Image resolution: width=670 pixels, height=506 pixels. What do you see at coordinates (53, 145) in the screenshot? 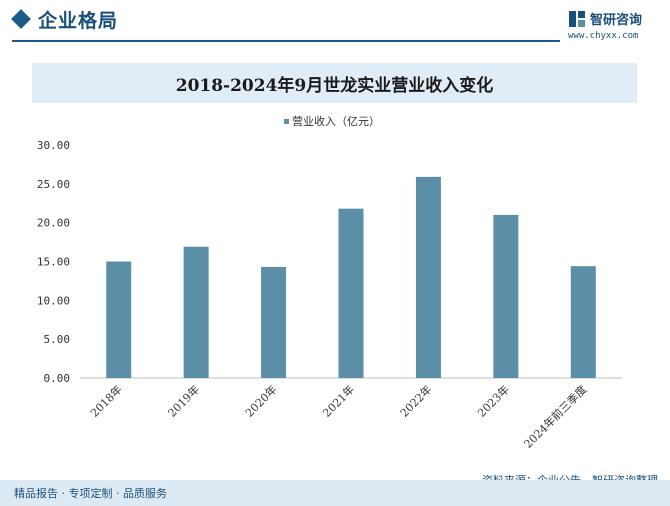
I see `y-tick-label: 30.00` at bounding box center [53, 145].